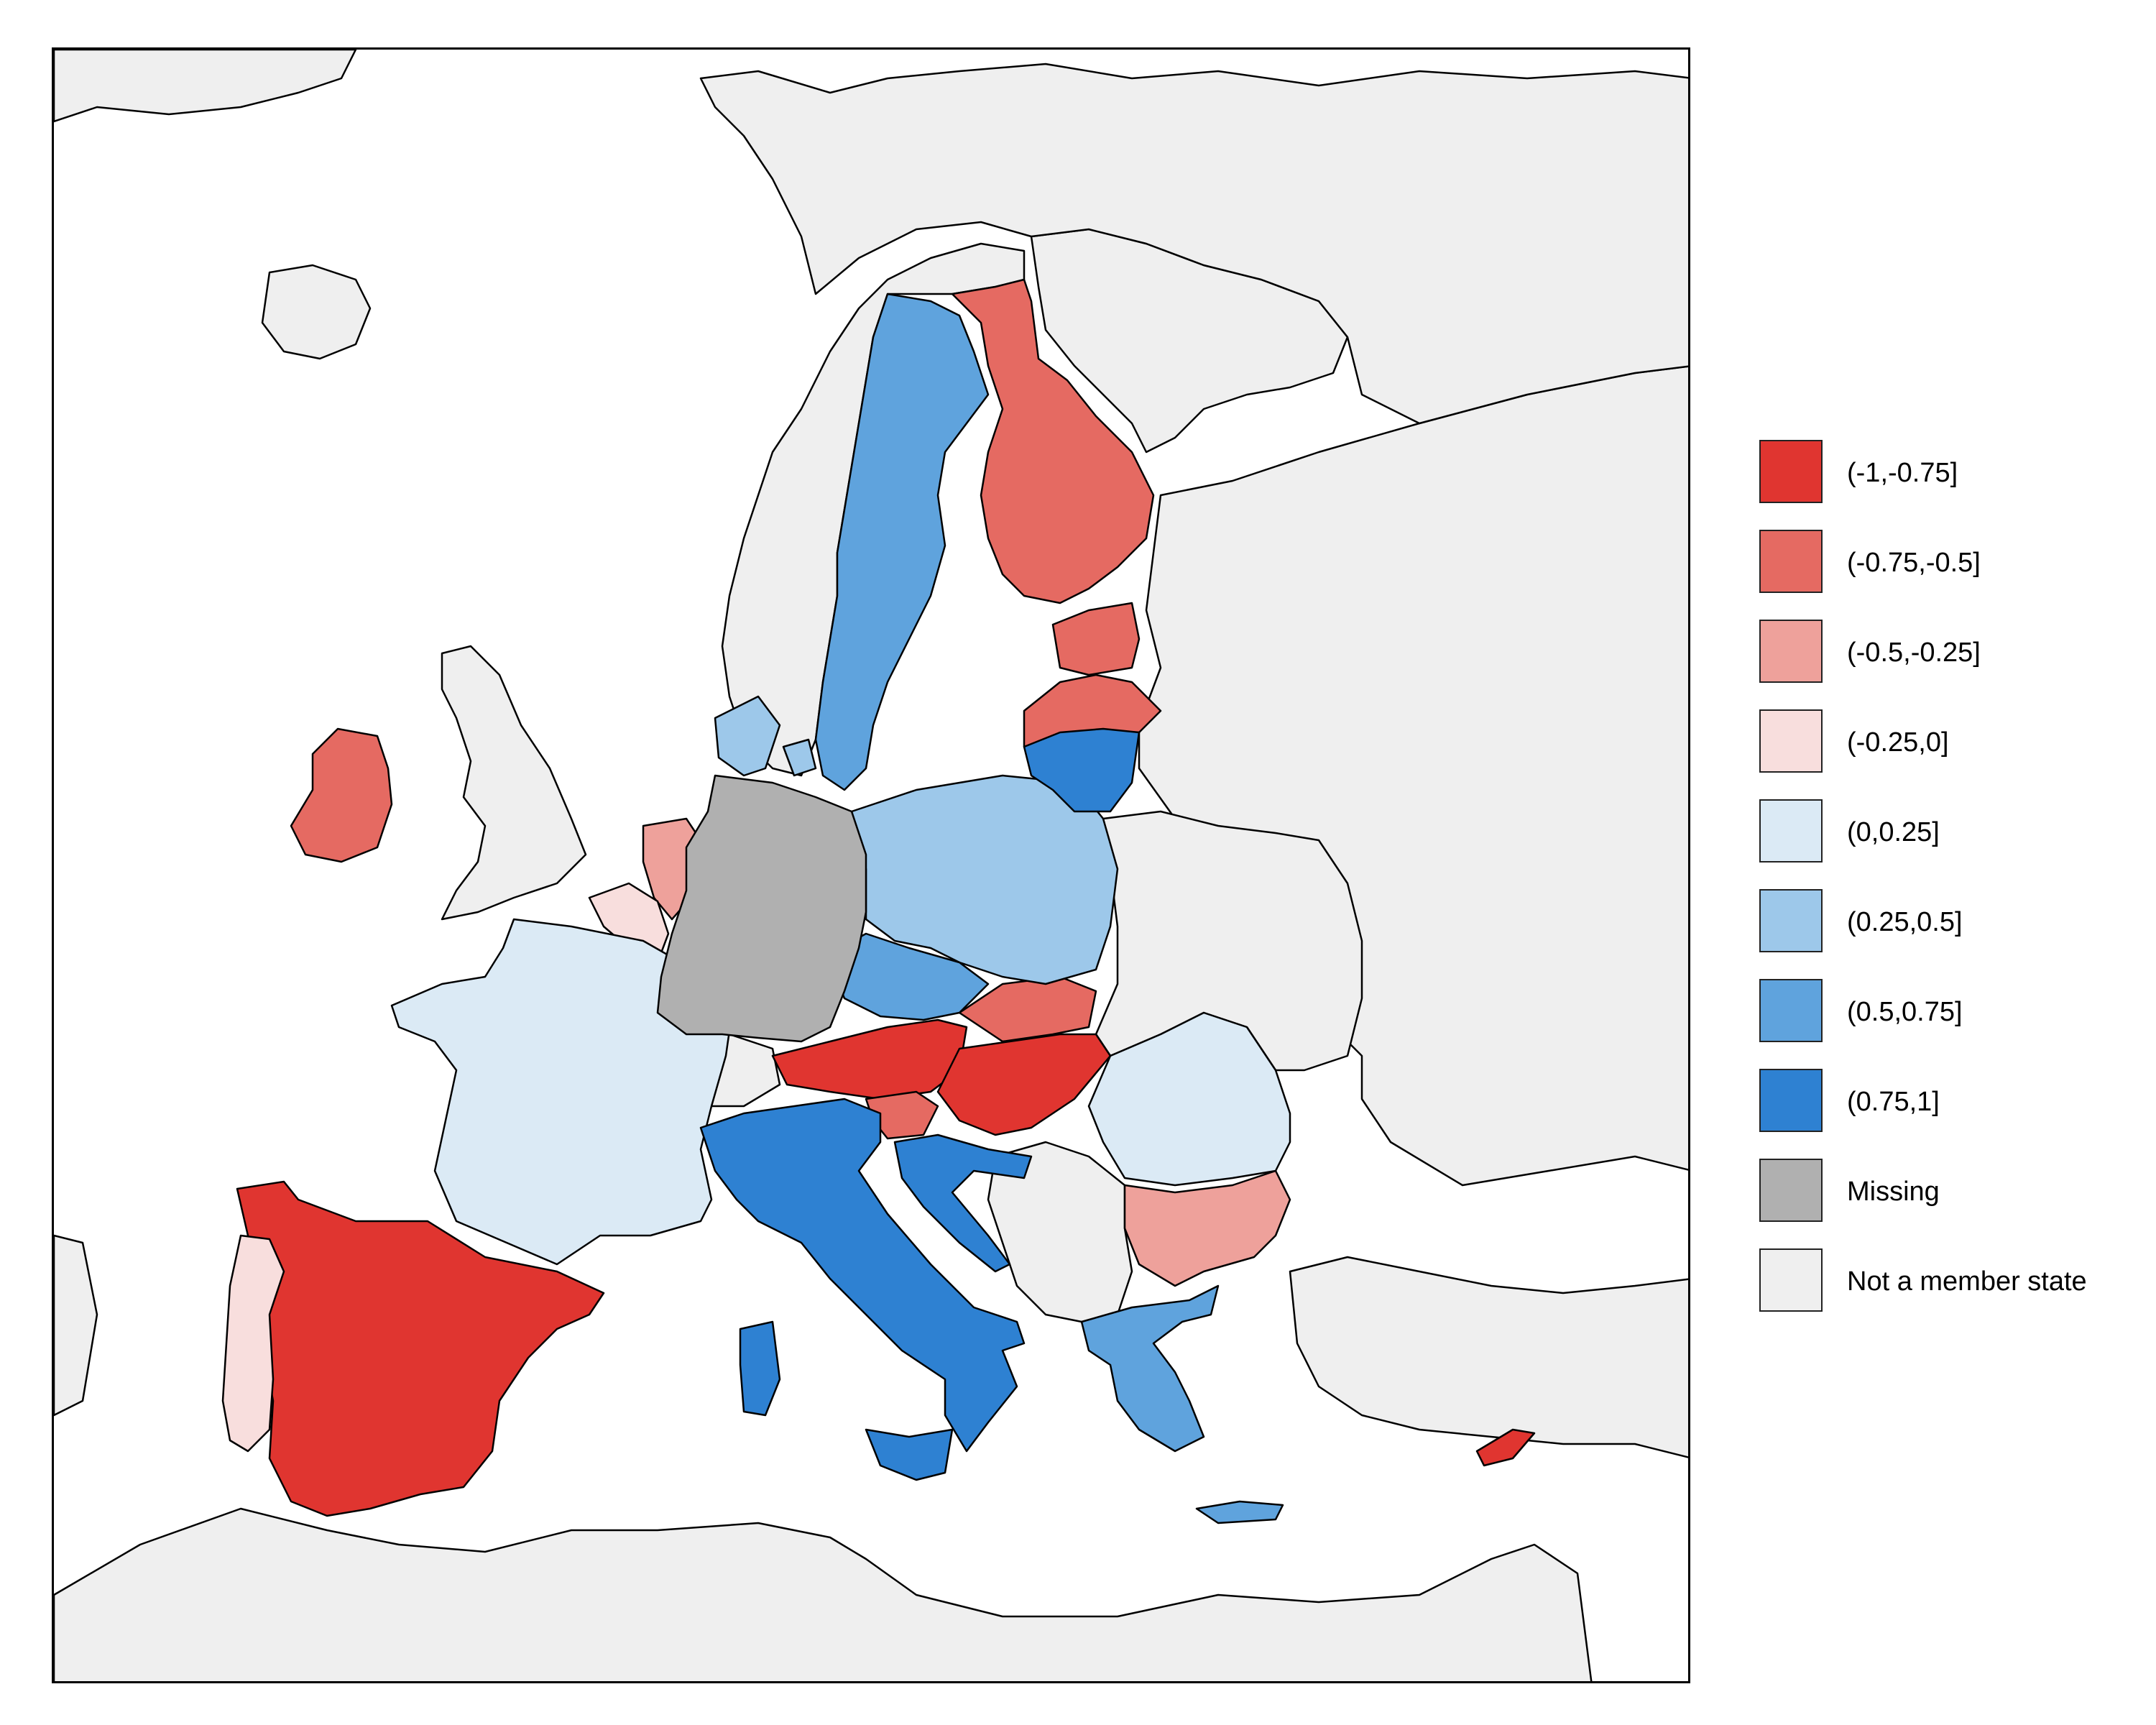 This screenshot has width=2156, height=1725. I want to click on country-shape-germany, so click(761, 908).